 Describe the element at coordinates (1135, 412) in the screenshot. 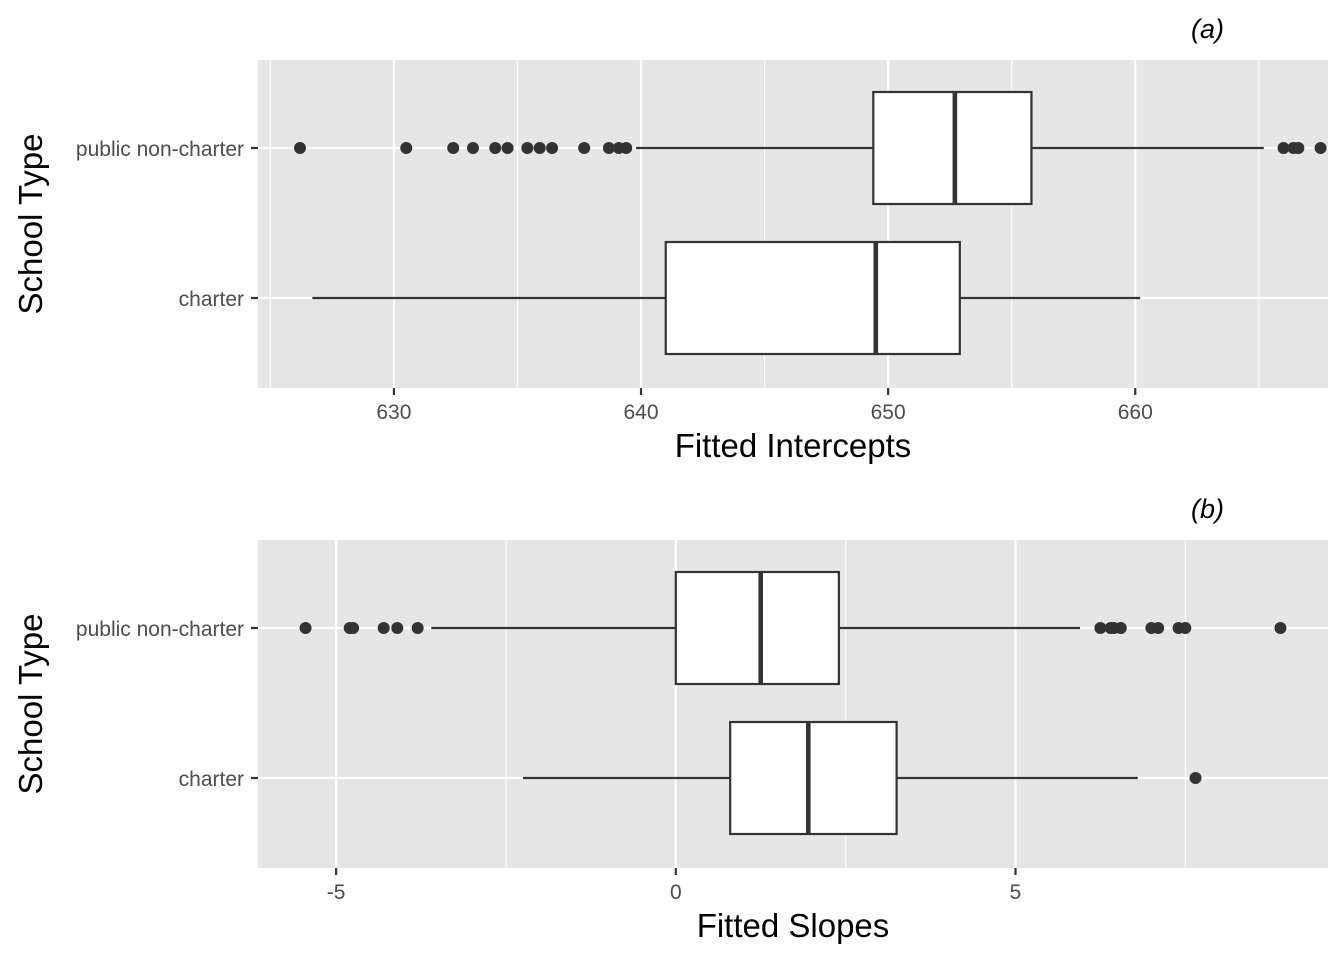

I see `x-tick-label: 660` at that location.